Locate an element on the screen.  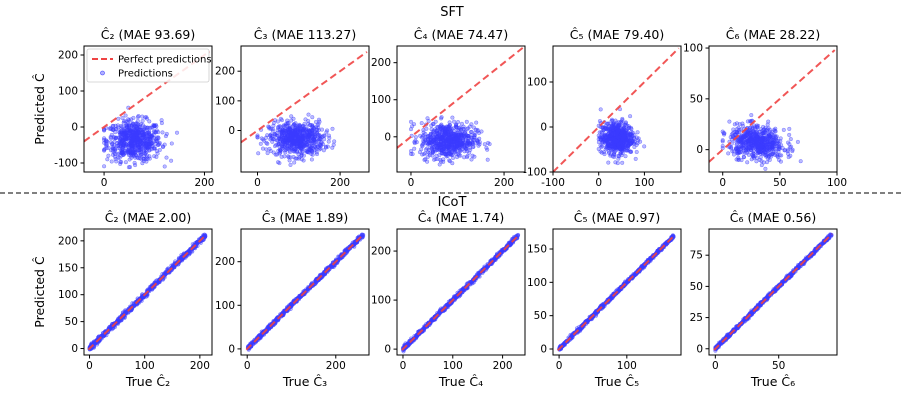
y-tick-label: 0 is located at coordinates (231, 131).